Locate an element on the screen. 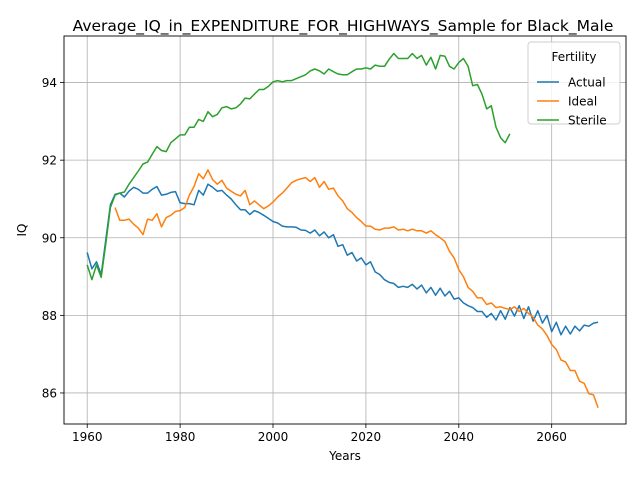  y-tick-label: 90 is located at coordinates (49, 238).